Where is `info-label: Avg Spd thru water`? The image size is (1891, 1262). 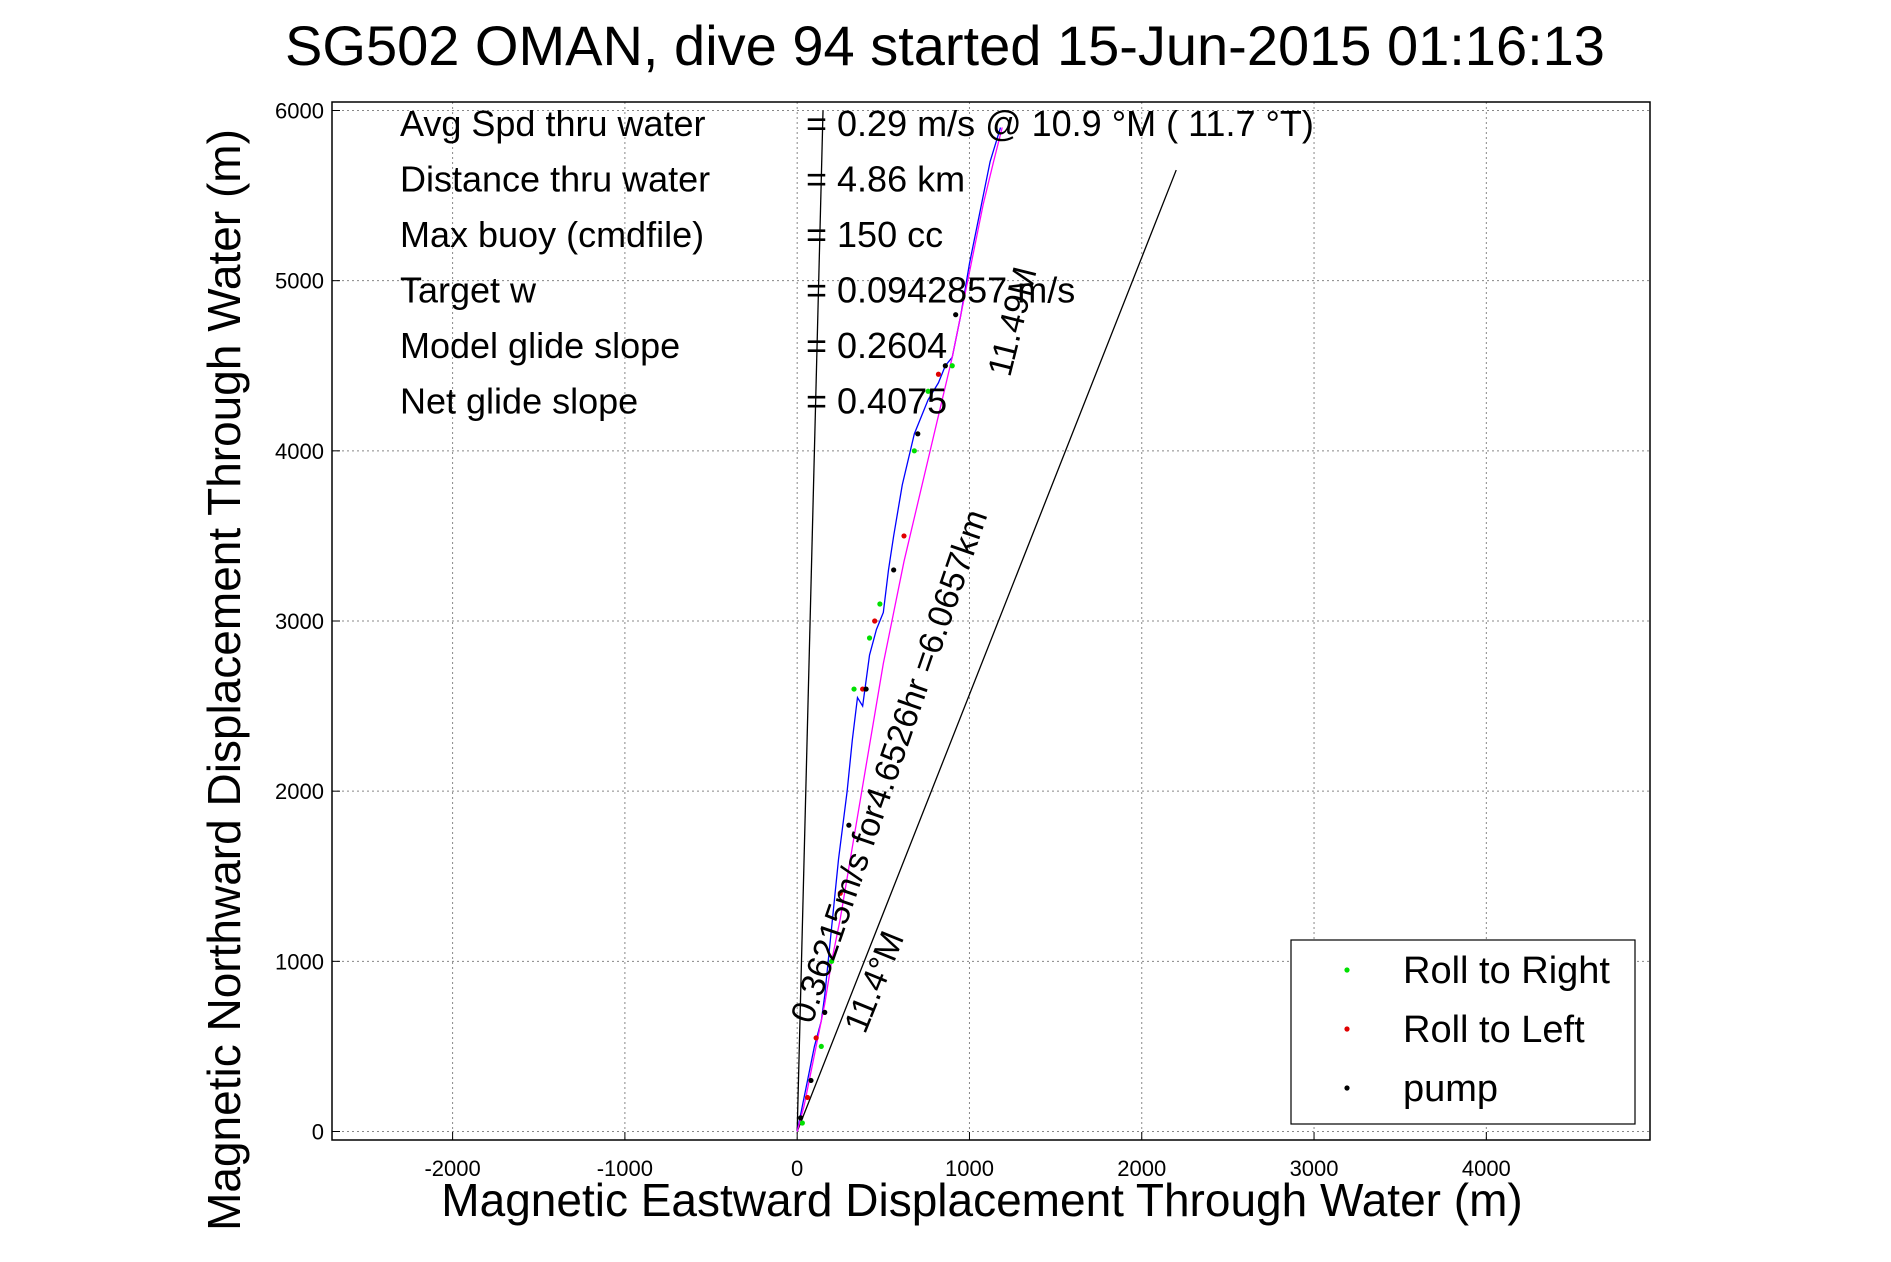
info-label: Avg Spd thru water is located at coordinates (553, 123).